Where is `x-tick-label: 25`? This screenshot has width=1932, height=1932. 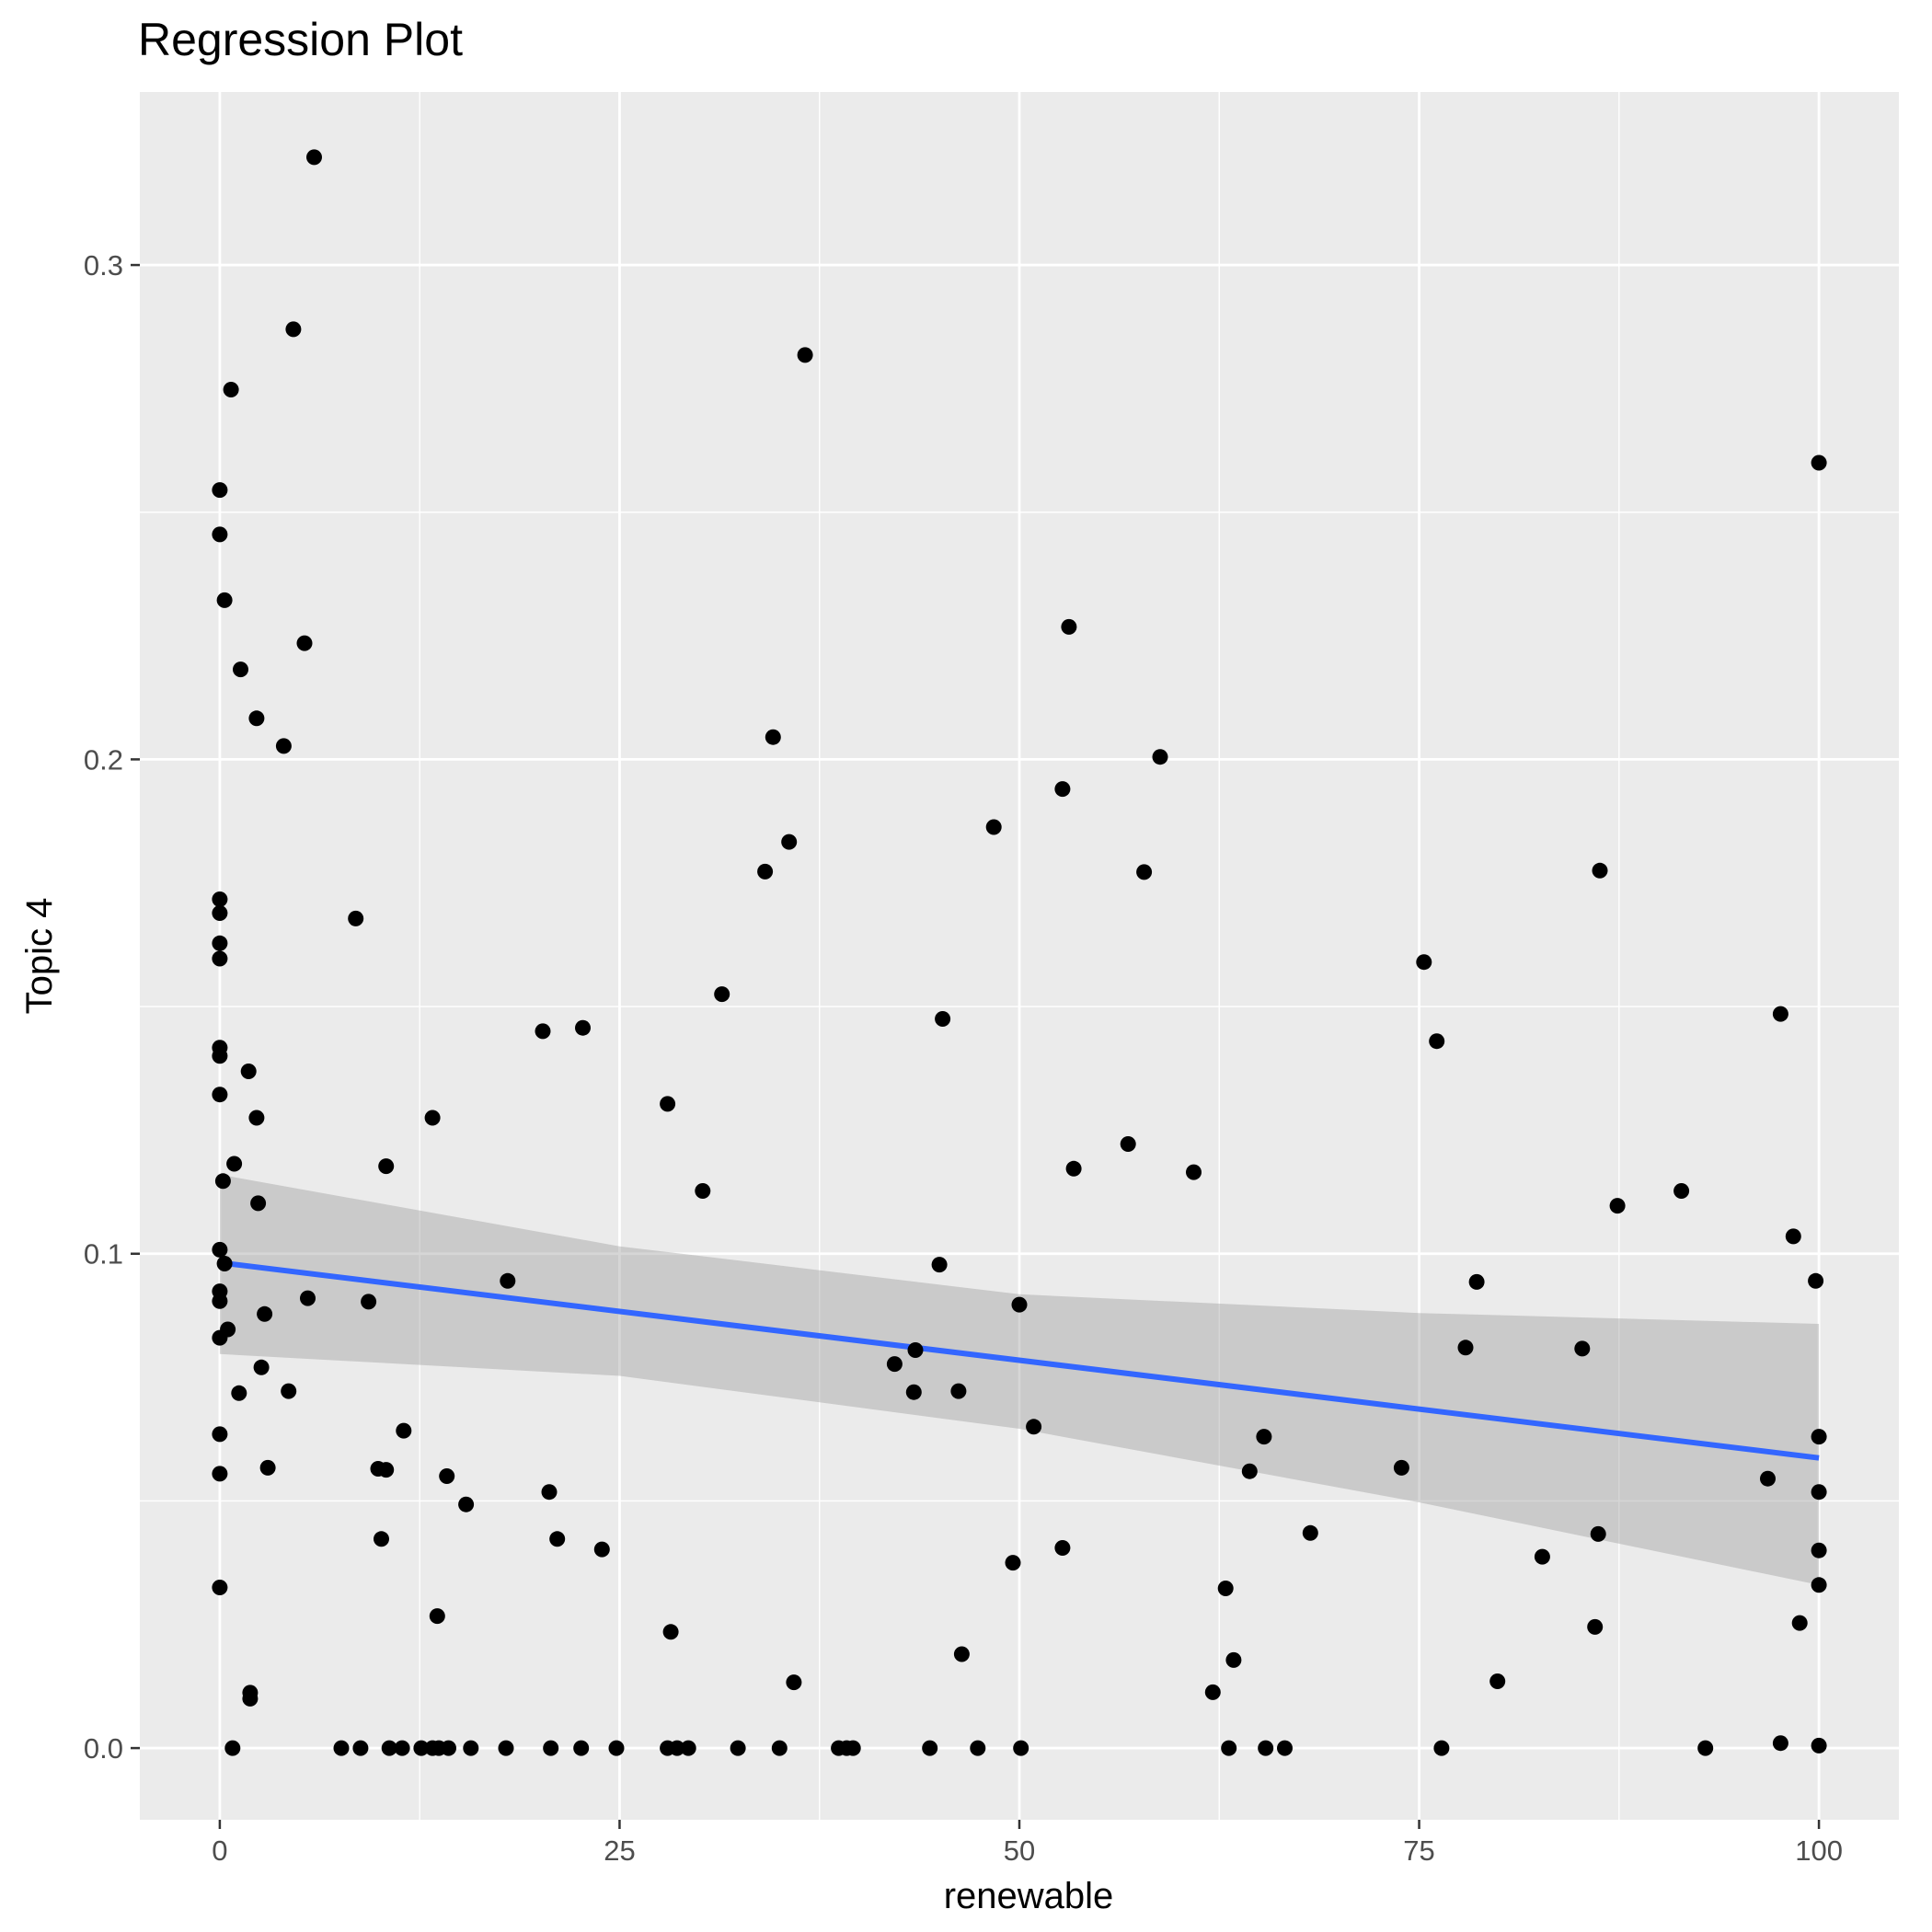 x-tick-label: 25 is located at coordinates (619, 1850).